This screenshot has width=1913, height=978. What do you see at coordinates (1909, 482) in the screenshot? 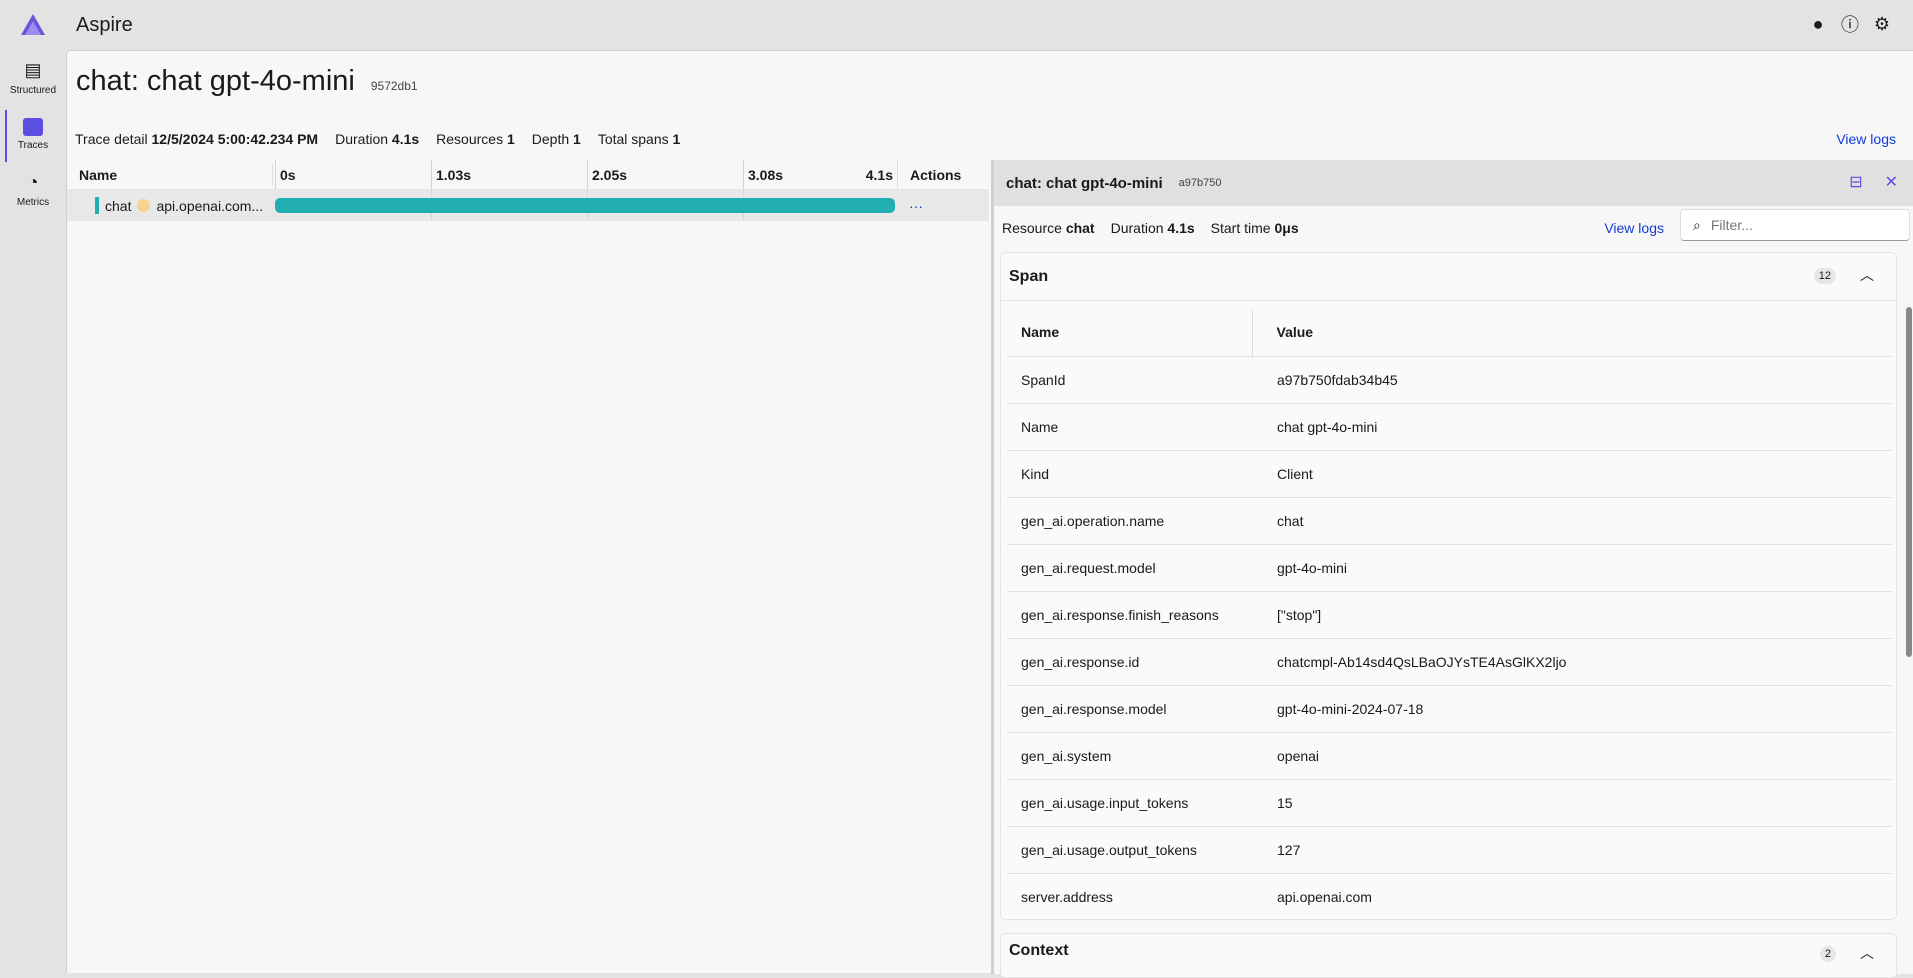
I see `scrollbar` at bounding box center [1909, 482].